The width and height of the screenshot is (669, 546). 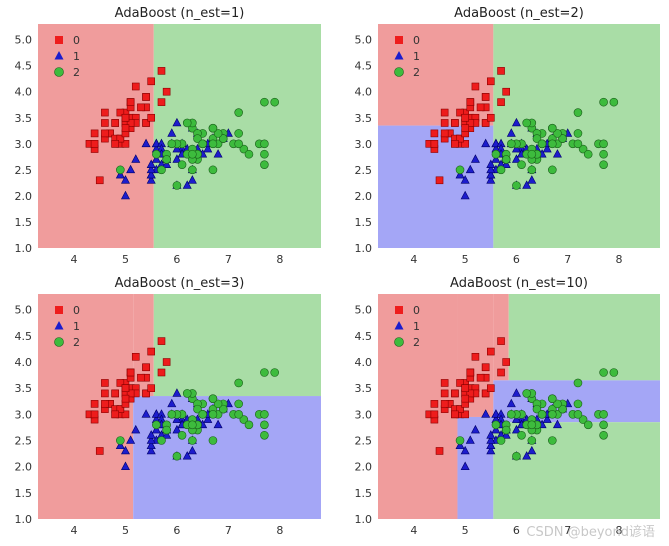 What do you see at coordinates (76, 72) in the screenshot?
I see `legend-label: 2` at bounding box center [76, 72].